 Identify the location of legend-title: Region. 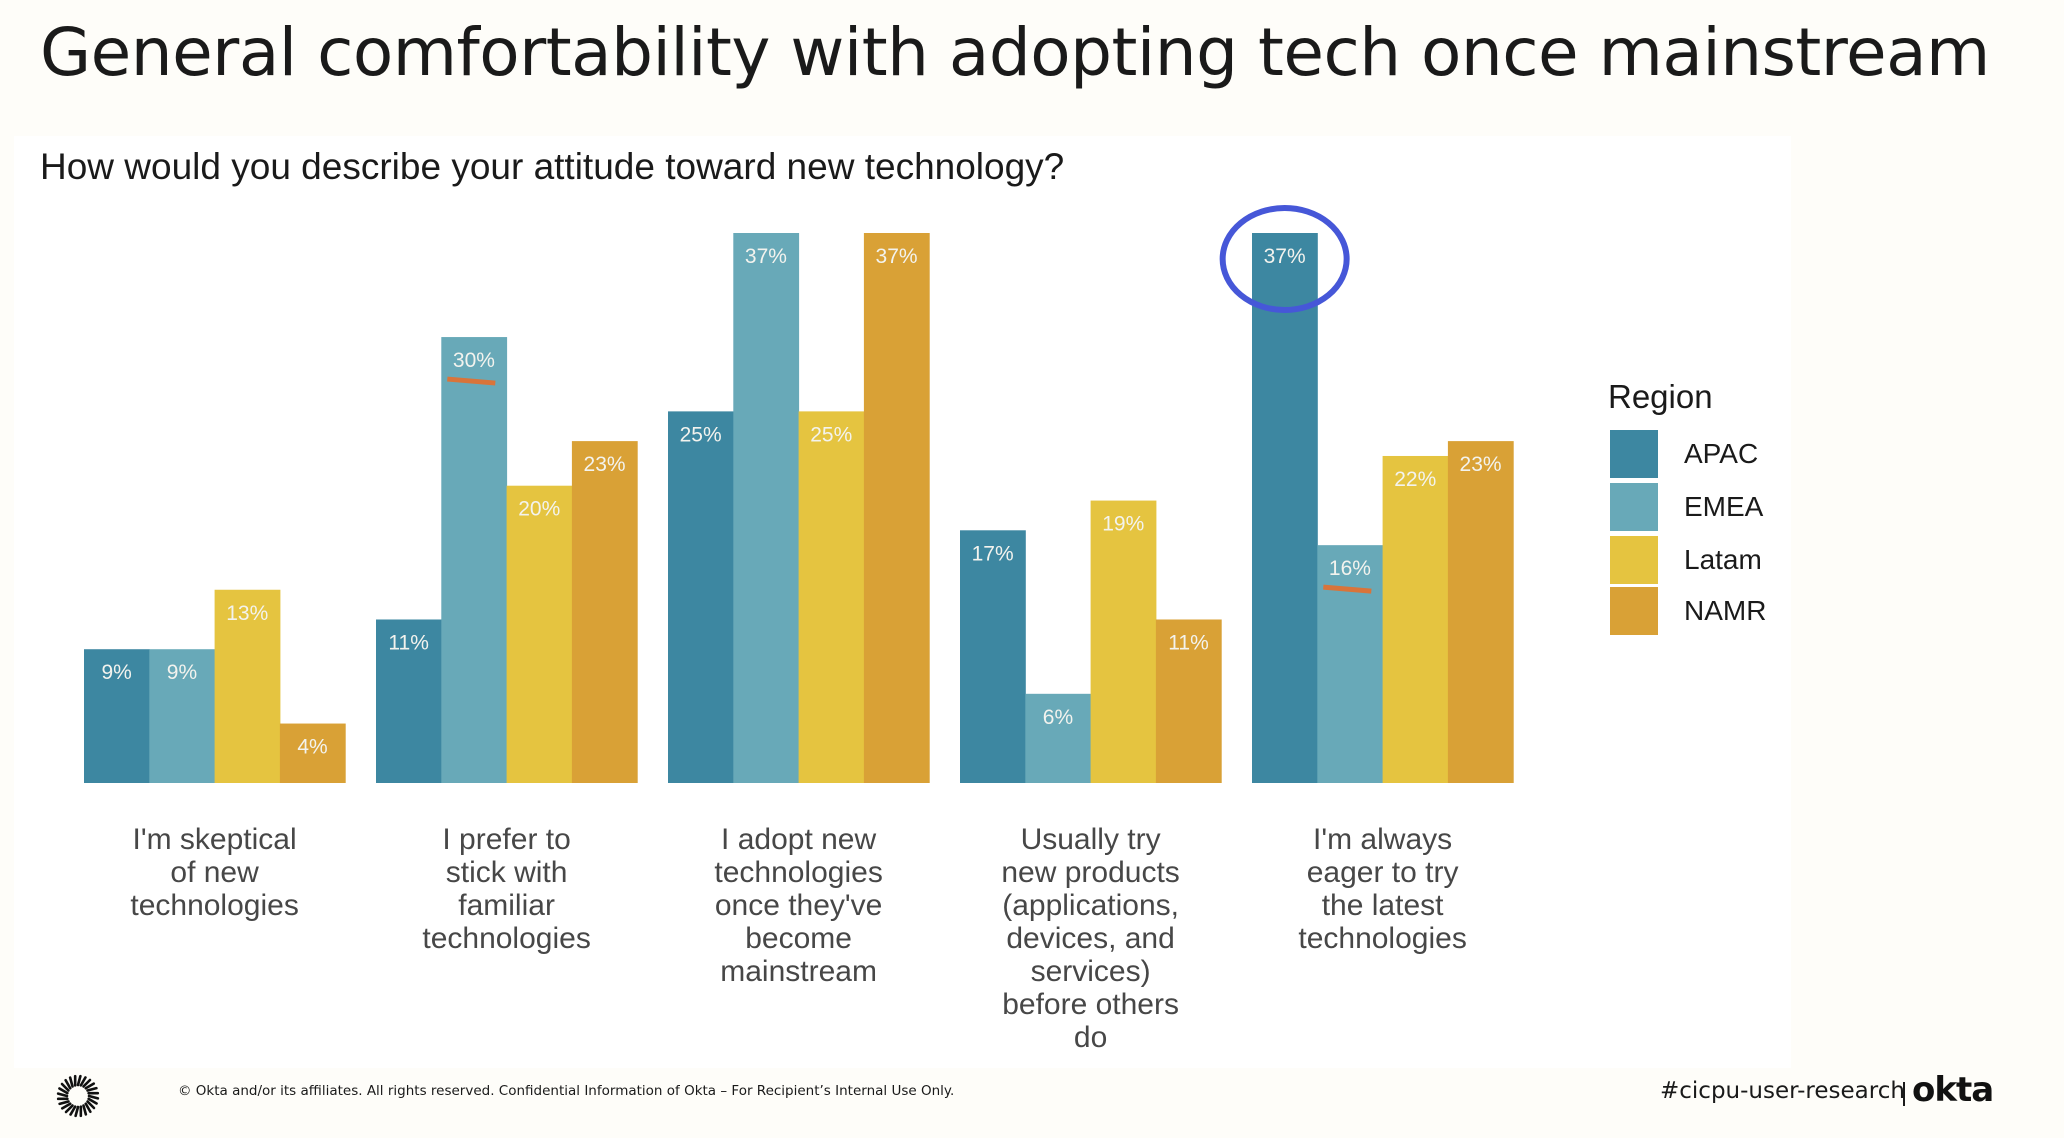
(1660, 396).